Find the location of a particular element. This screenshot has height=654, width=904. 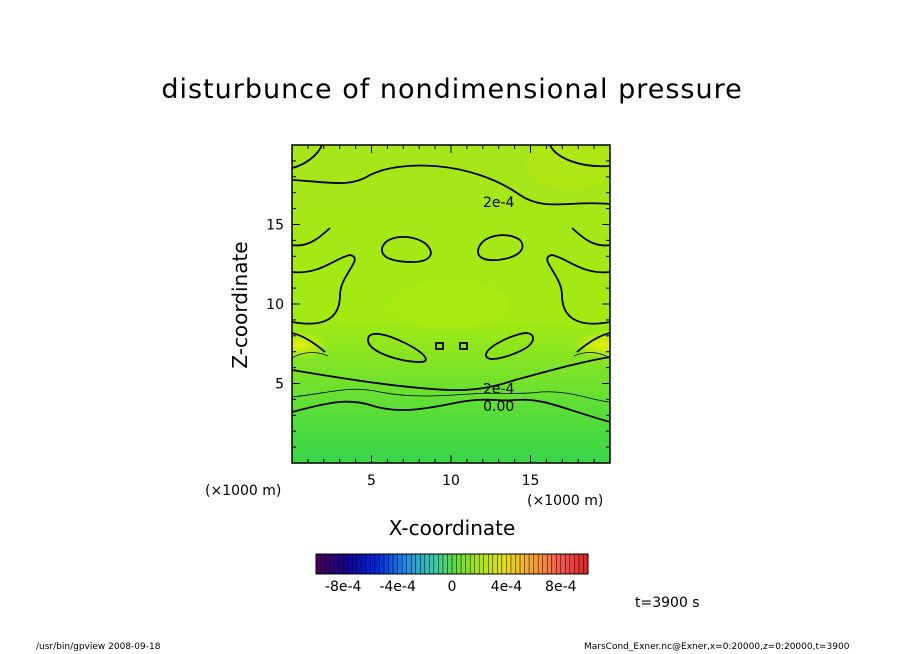

contour-left-edge-yellow is located at coordinates (309, 342).